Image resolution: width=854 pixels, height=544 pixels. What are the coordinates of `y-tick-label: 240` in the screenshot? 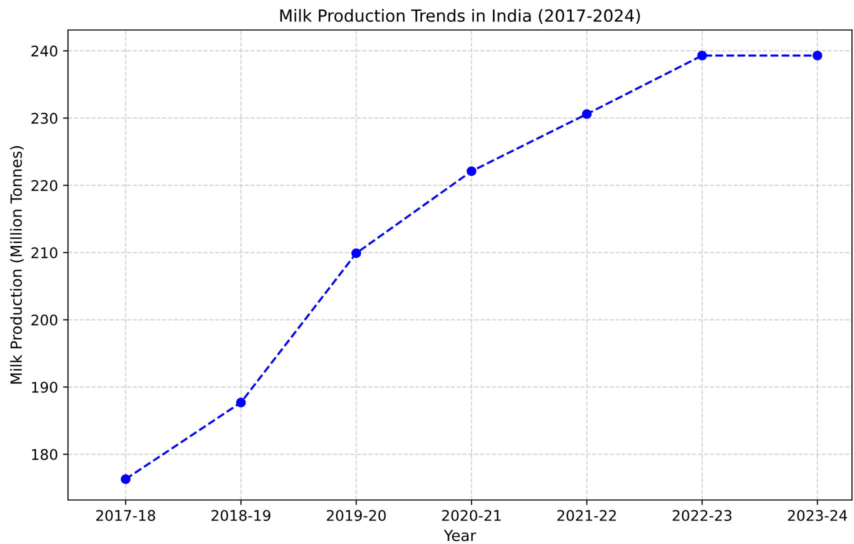 It's located at (45, 51).